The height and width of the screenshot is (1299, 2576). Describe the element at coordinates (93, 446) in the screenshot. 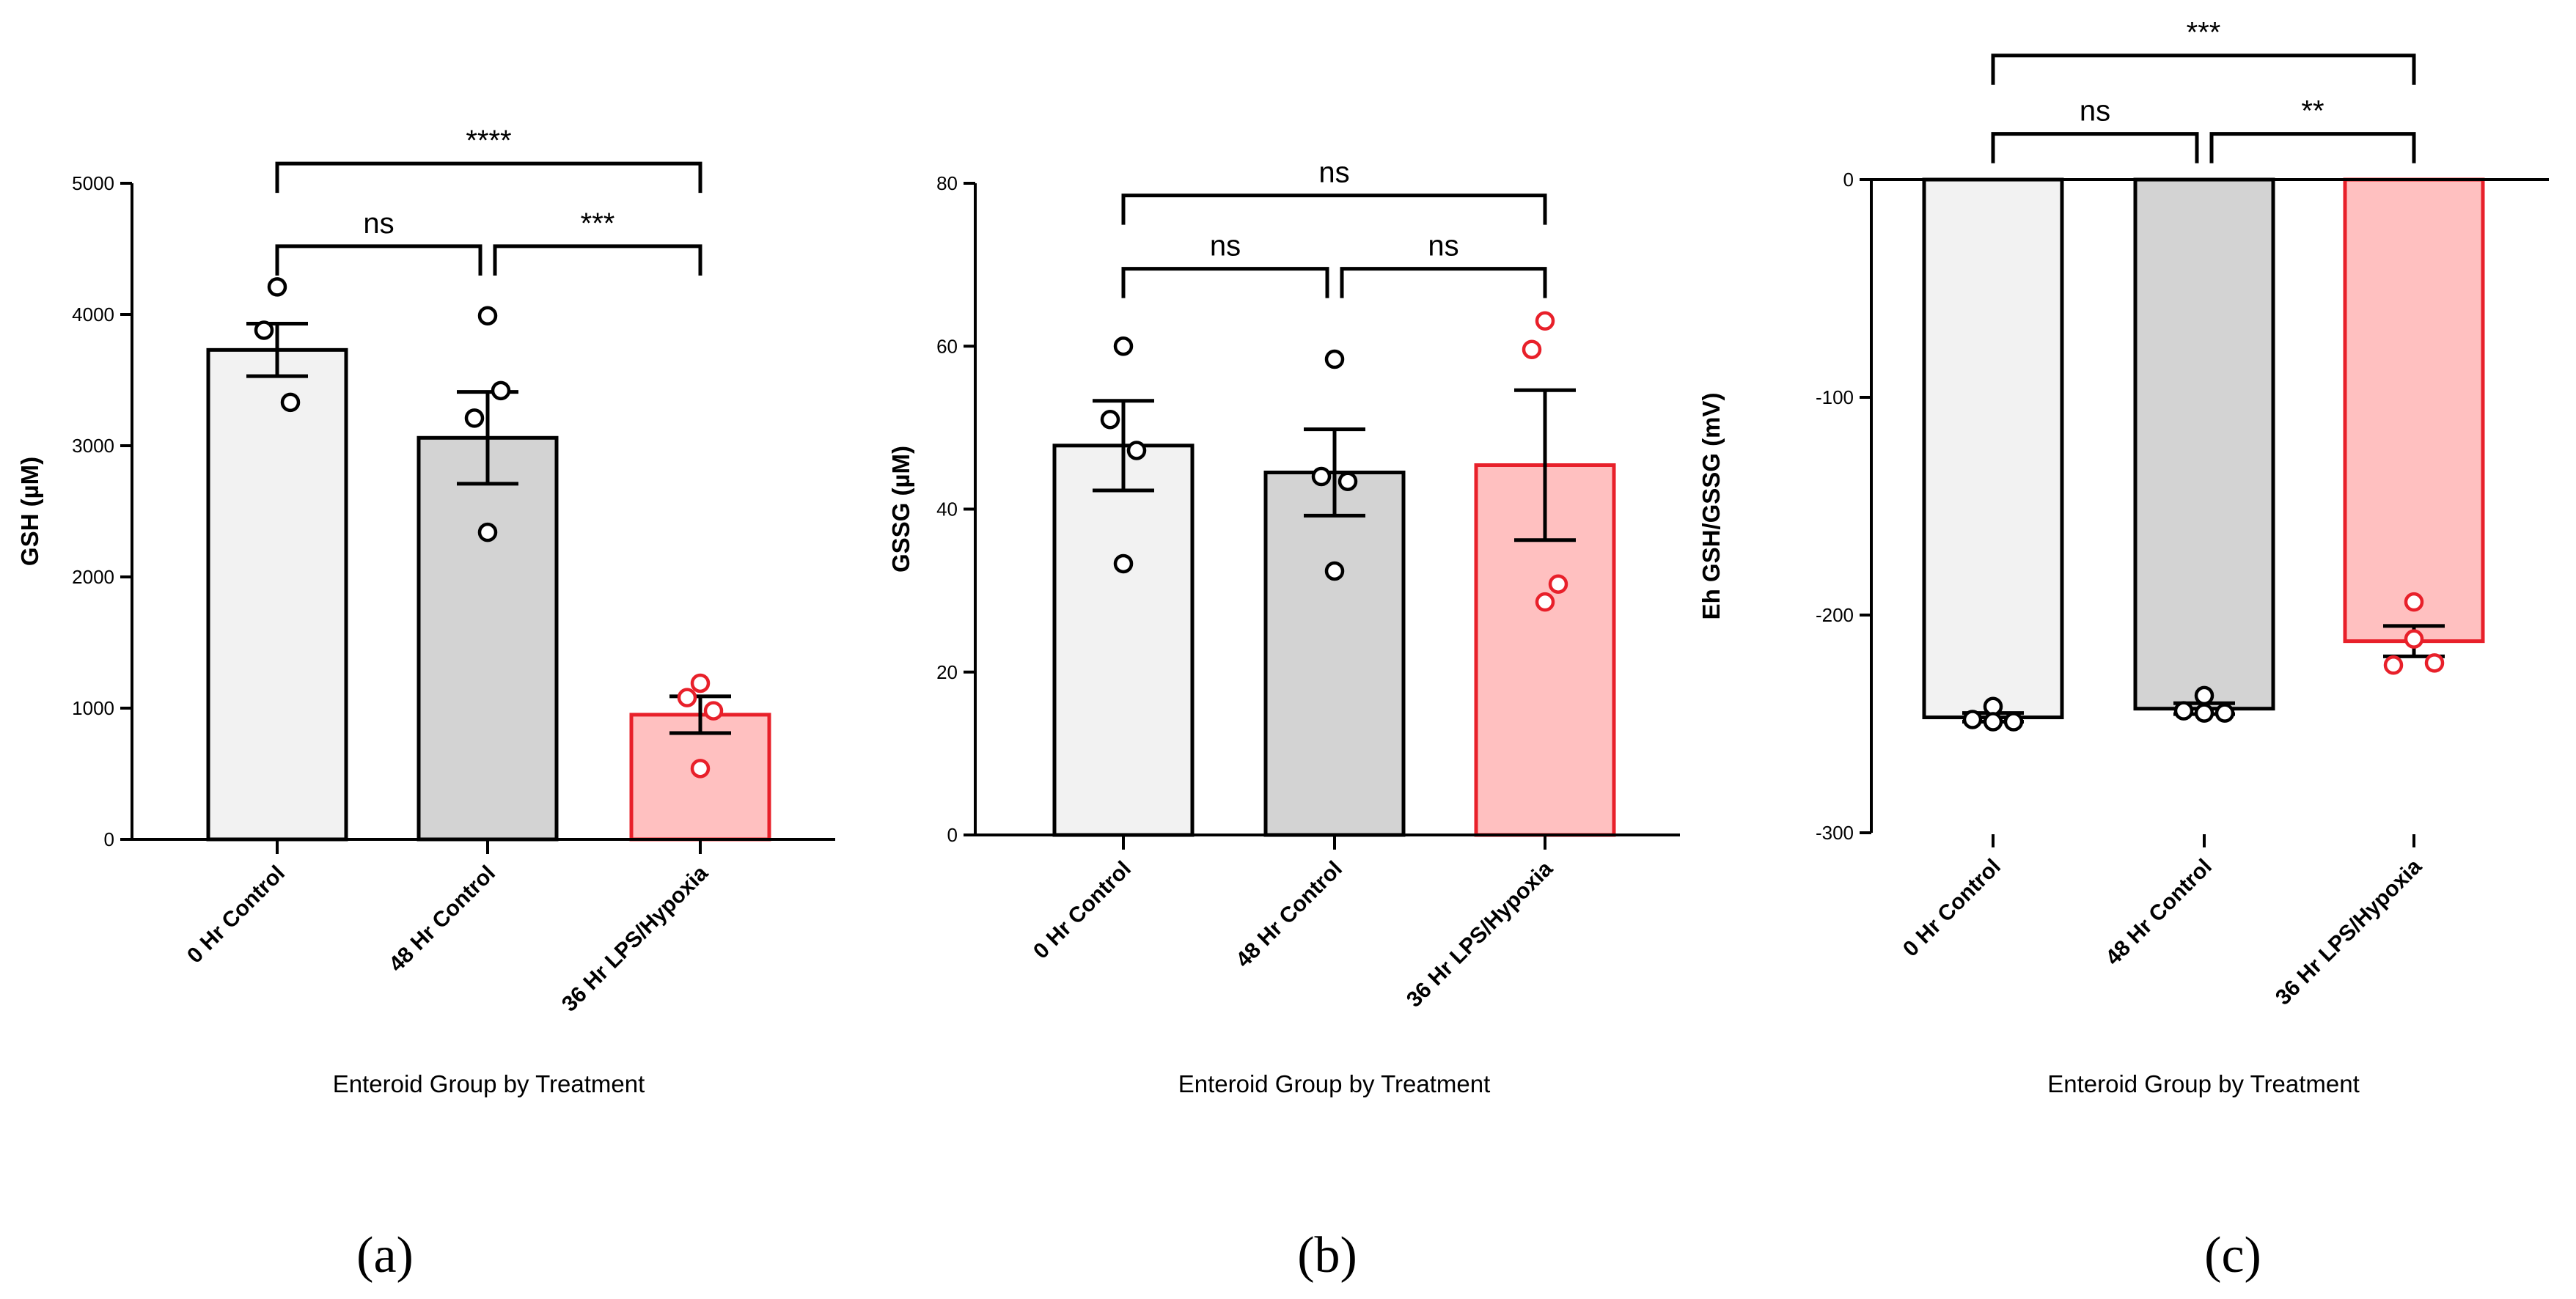

I see `y-tick-label: 3000` at that location.